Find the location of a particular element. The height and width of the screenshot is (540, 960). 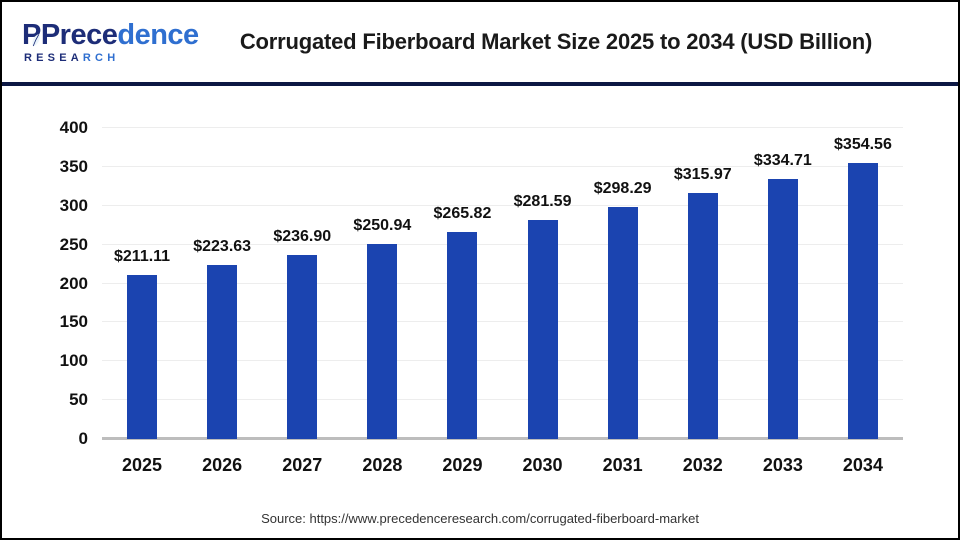

bar-value-label-2025: $211.11 is located at coordinates (142, 256).